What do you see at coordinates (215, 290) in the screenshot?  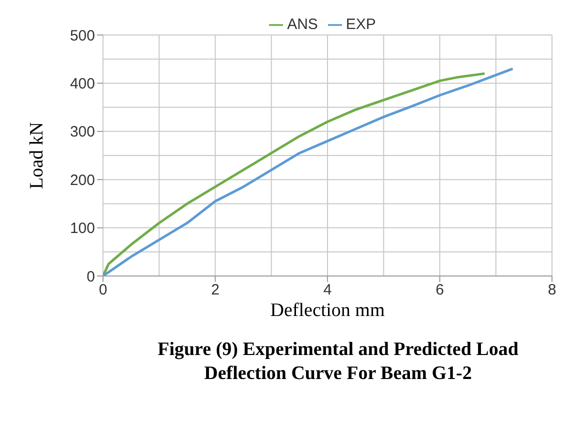 I see `x-tick-label: 2` at bounding box center [215, 290].